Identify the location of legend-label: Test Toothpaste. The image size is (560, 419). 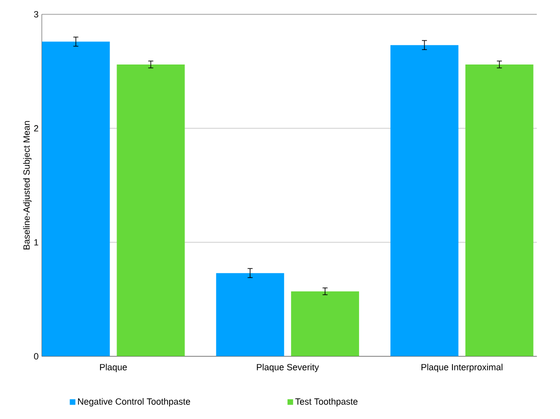
(326, 402).